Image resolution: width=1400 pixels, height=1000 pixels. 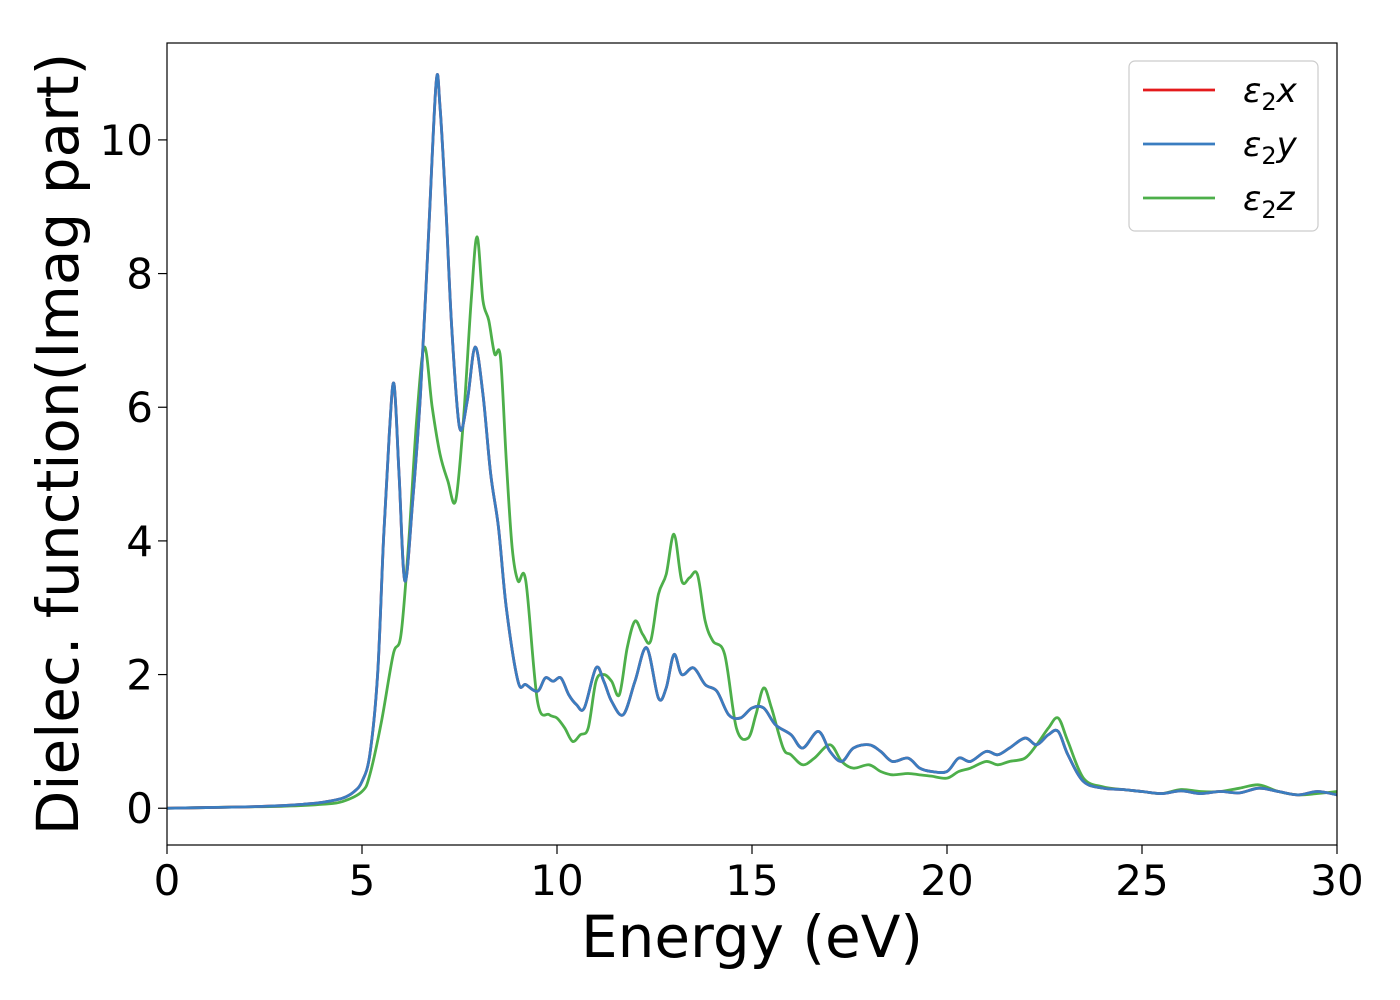 I want to click on x-tick-label: 25, so click(x=1141, y=880).